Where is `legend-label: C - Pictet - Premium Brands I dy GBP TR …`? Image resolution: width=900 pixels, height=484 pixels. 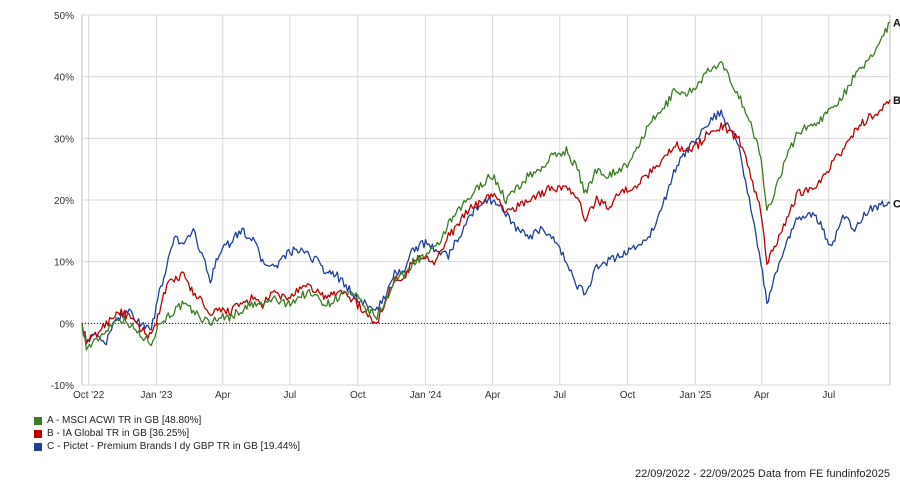 legend-label: C - Pictet - Premium Brands I dy GBP TR … is located at coordinates (174, 446).